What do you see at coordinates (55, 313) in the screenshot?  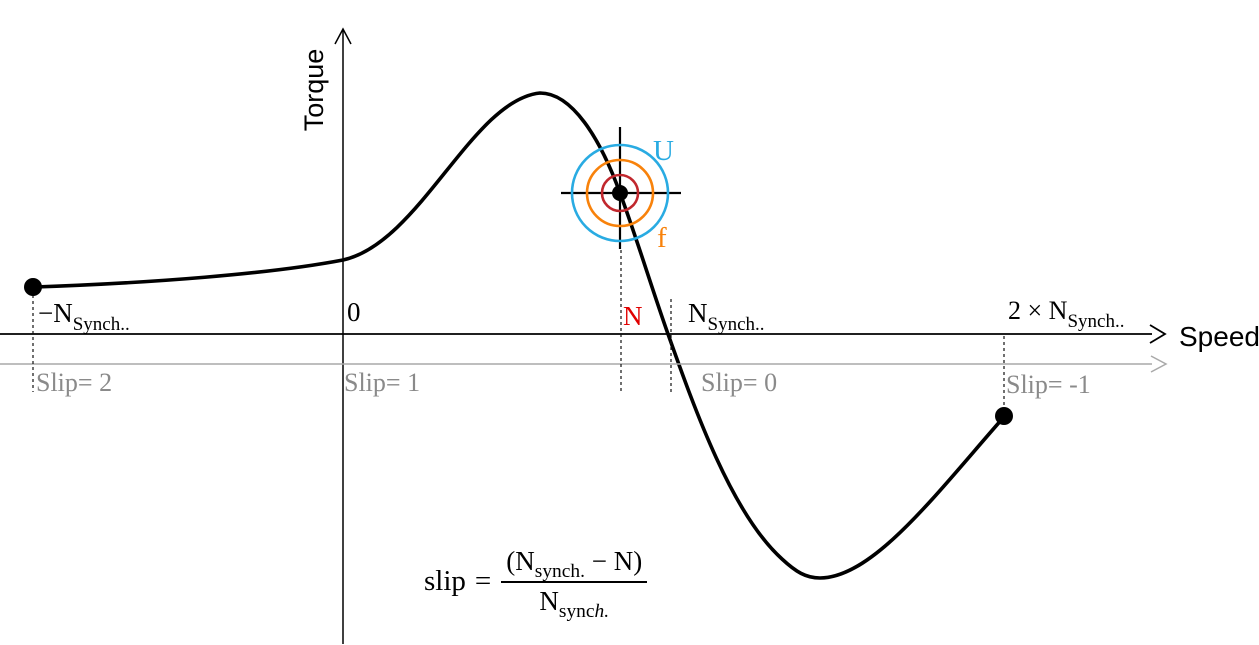 I see `neg-n-synch-base: −N` at bounding box center [55, 313].